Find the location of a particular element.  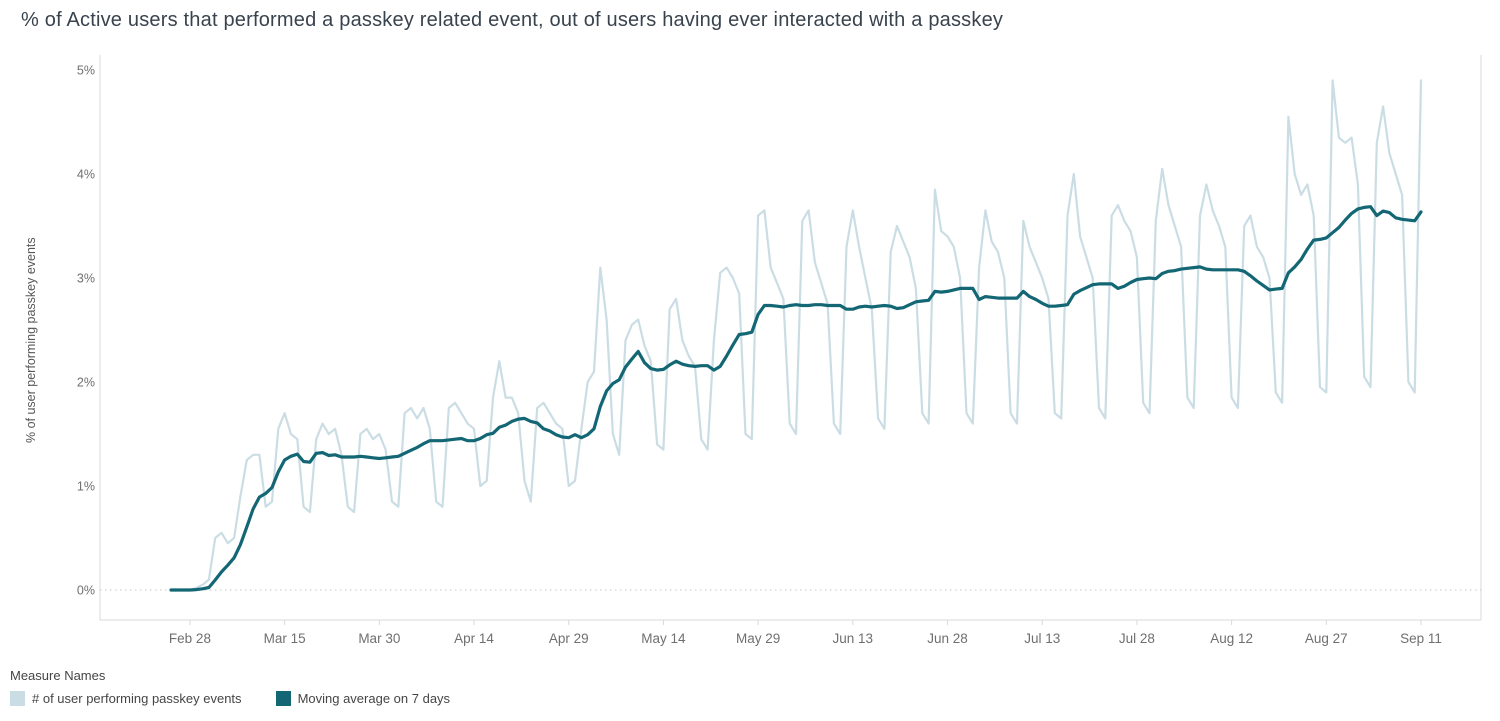

daily-series-swatch is located at coordinates (17, 698).